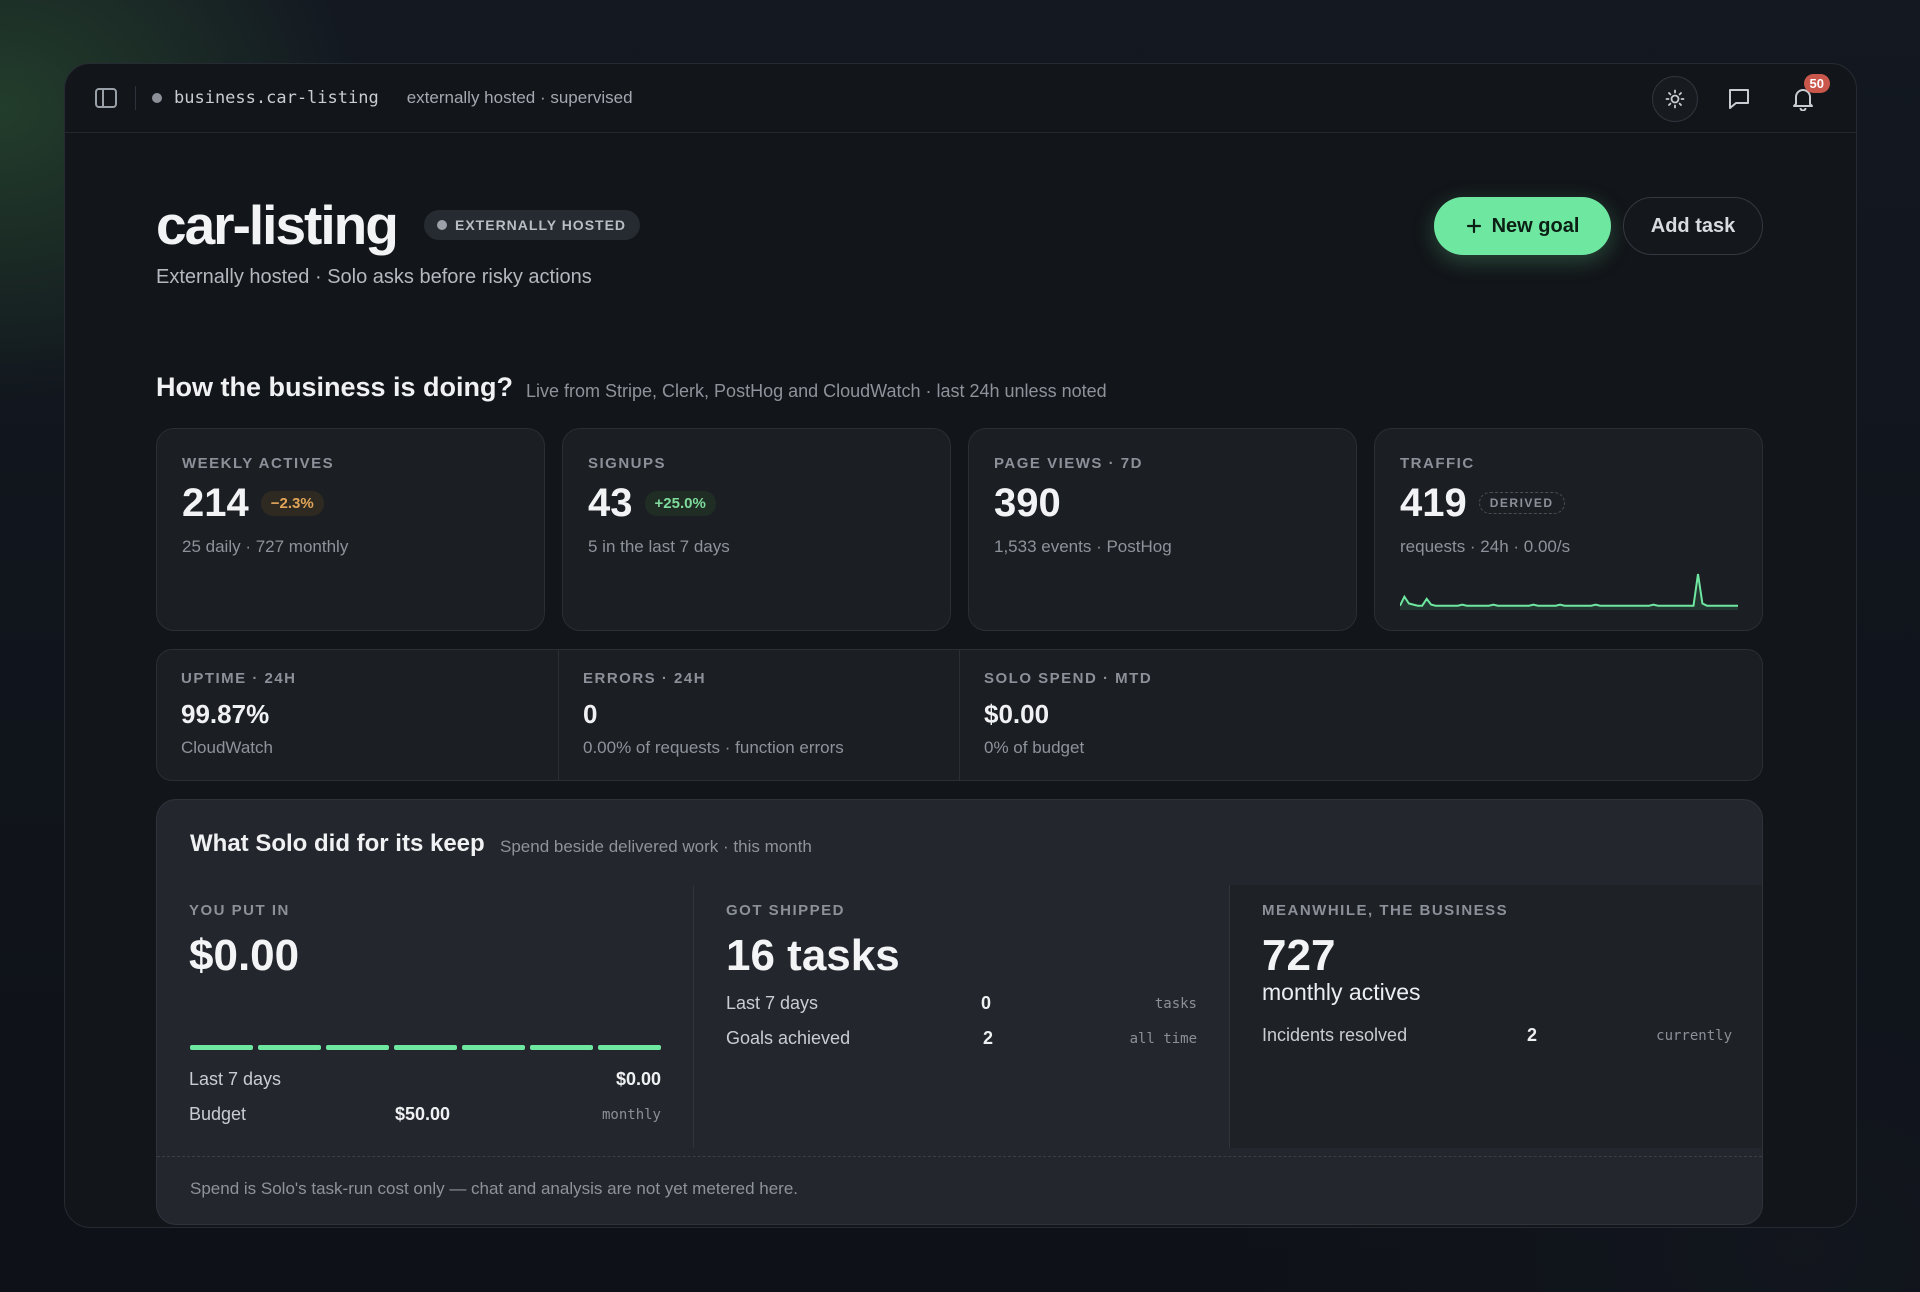 The image size is (1920, 1292). Describe the element at coordinates (627, 463) in the screenshot. I see `card-label: SIGNUPS` at that location.